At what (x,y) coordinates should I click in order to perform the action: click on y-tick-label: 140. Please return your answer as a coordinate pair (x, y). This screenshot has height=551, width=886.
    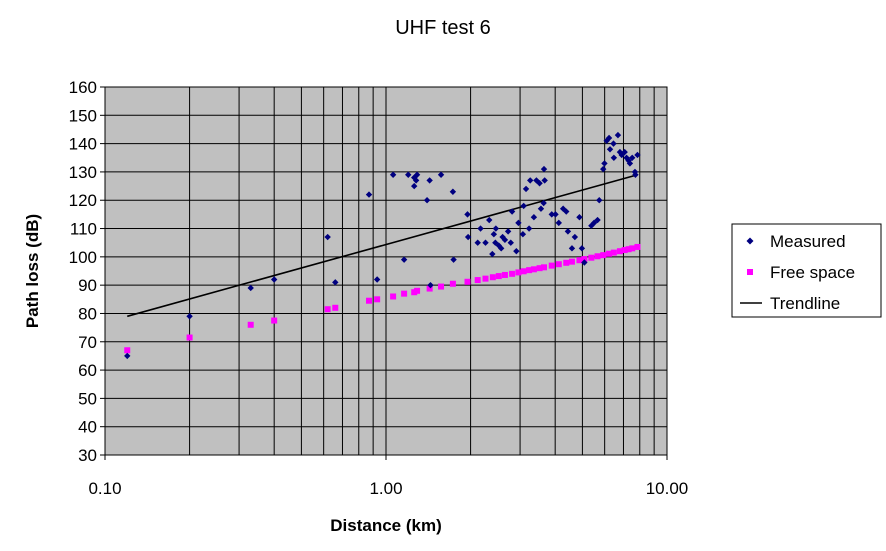
    Looking at the image, I should click on (83, 144).